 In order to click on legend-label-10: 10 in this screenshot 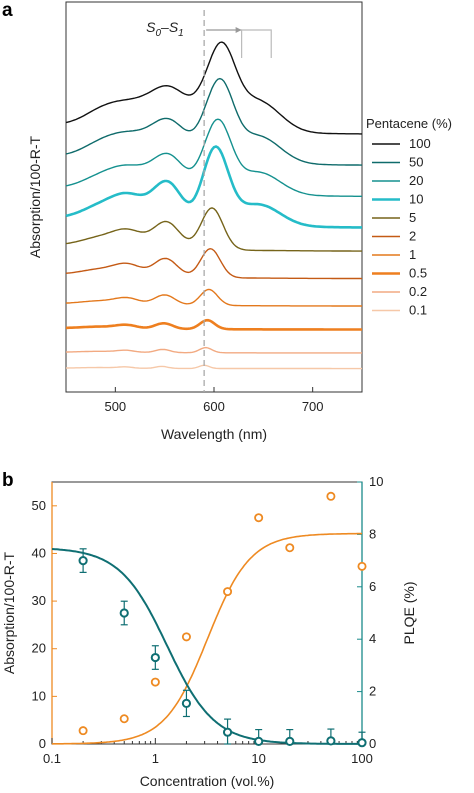, I will do `click(416, 199)`.